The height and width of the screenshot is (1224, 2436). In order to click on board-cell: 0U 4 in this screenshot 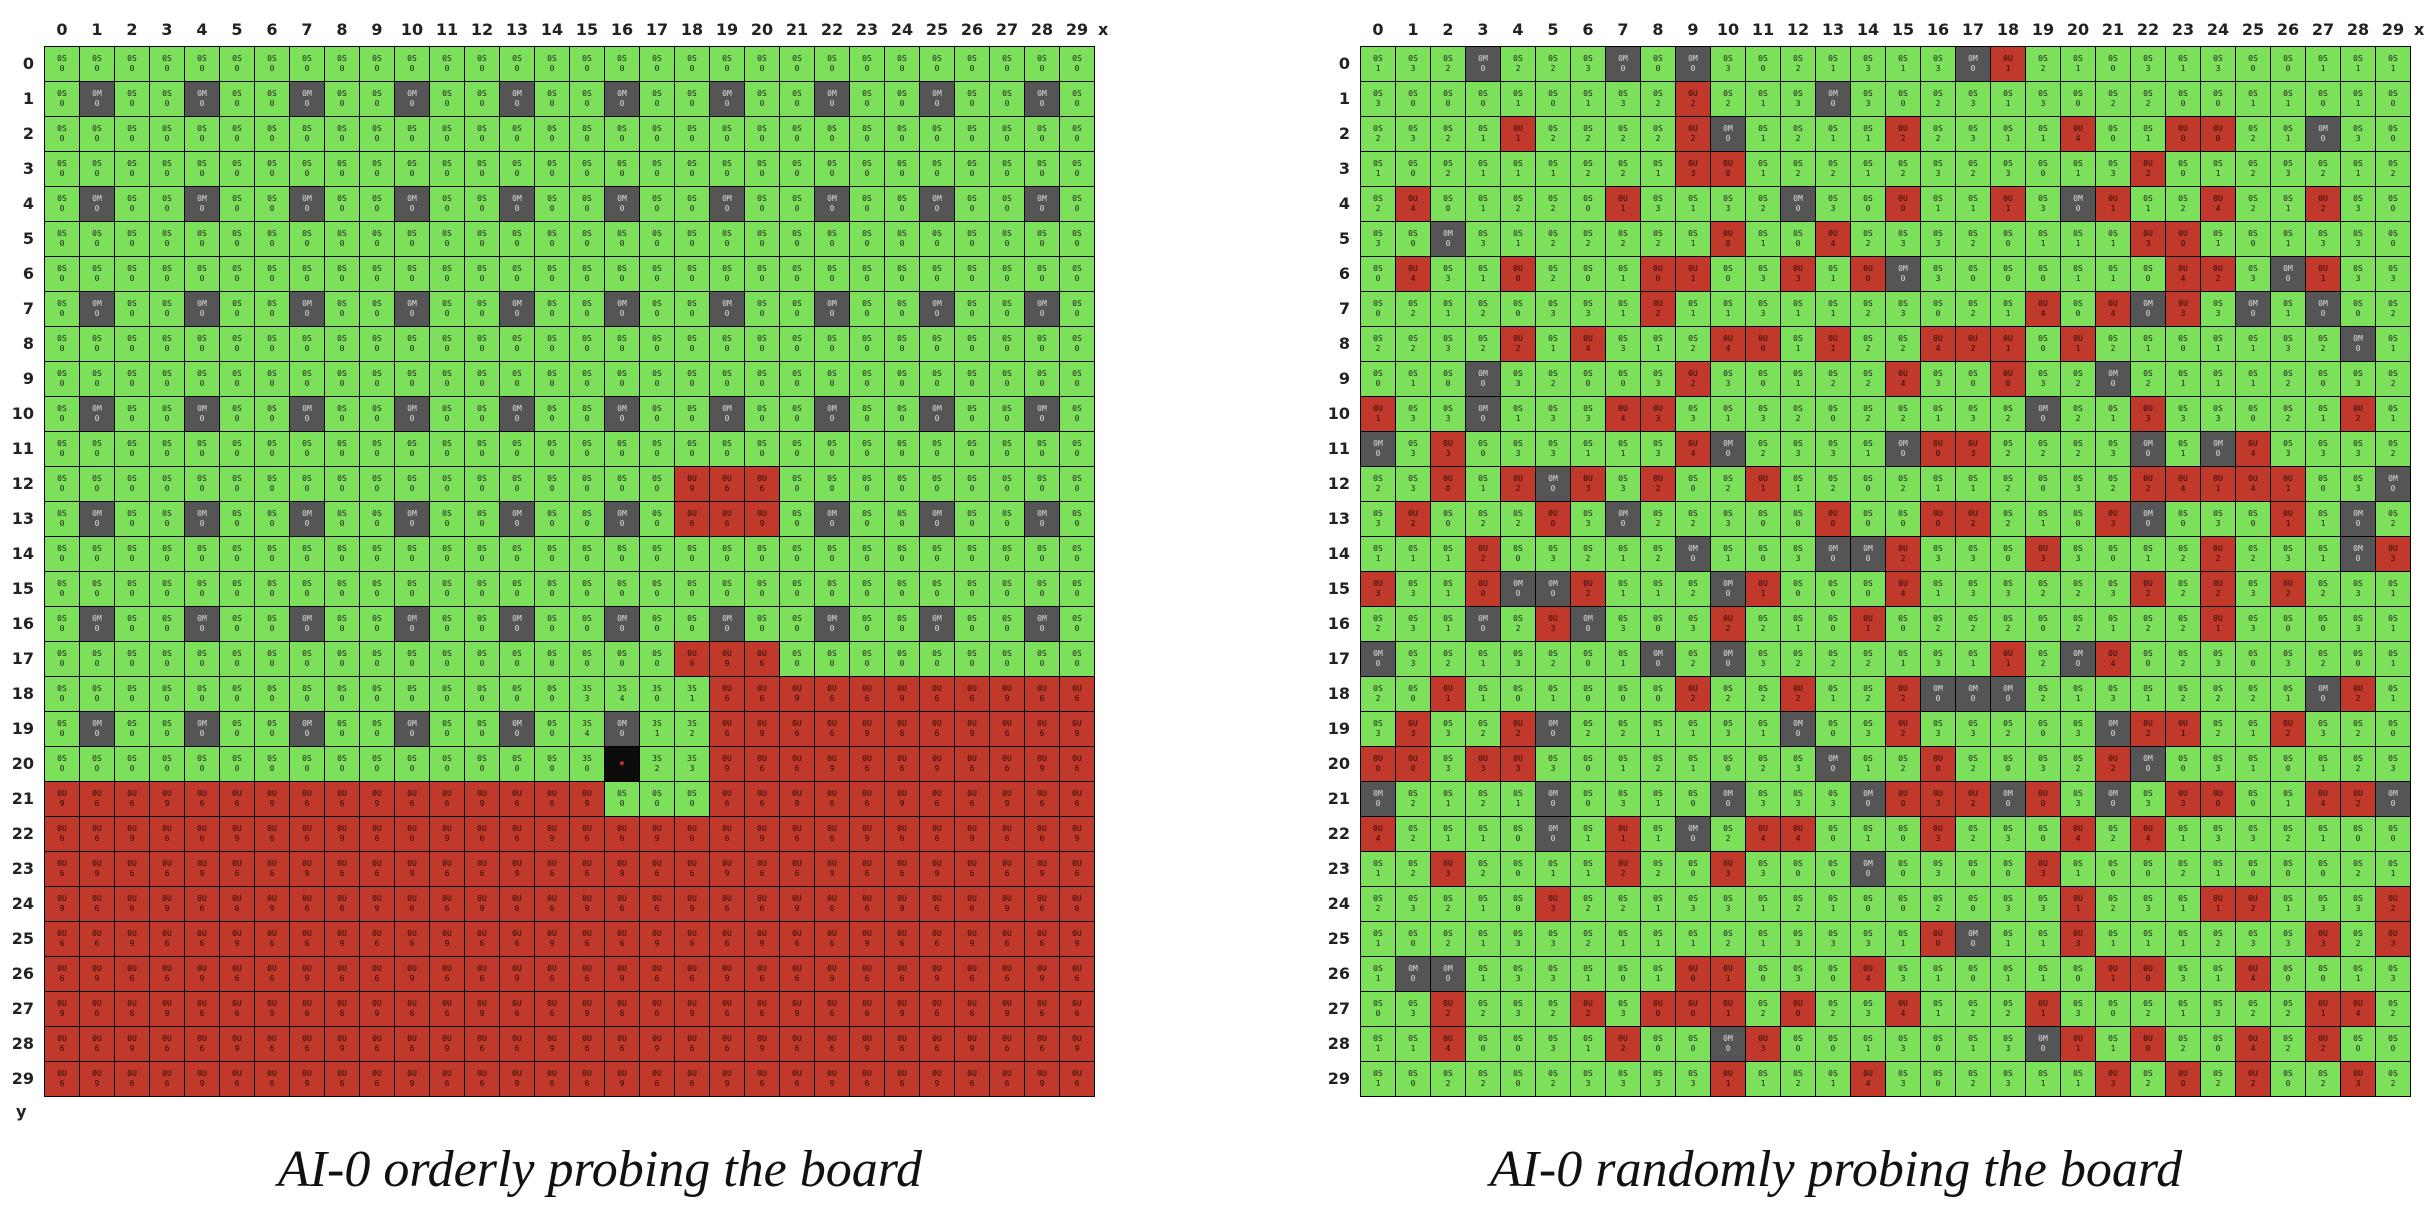, I will do `click(1903, 379)`.